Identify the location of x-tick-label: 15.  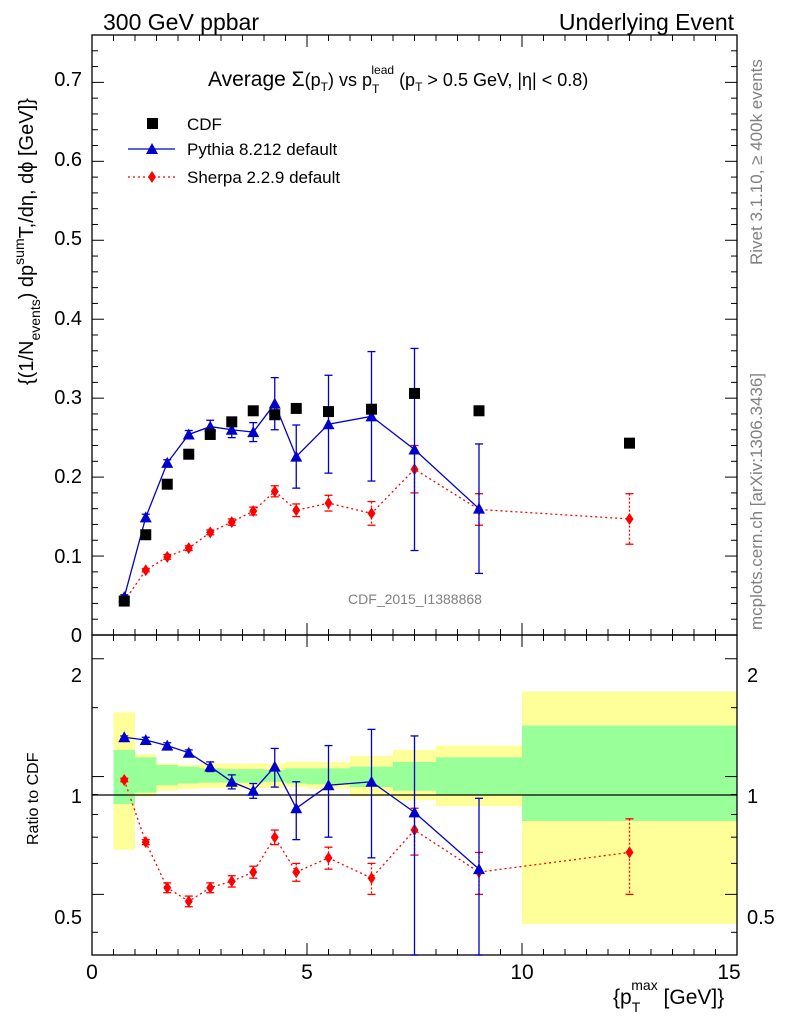
(728, 972).